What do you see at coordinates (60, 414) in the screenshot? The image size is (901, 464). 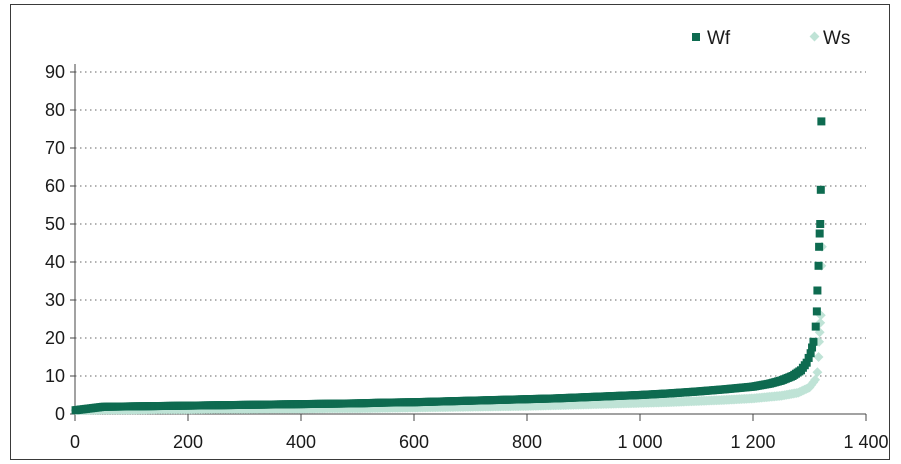 I see `y-tick-label: 0` at bounding box center [60, 414].